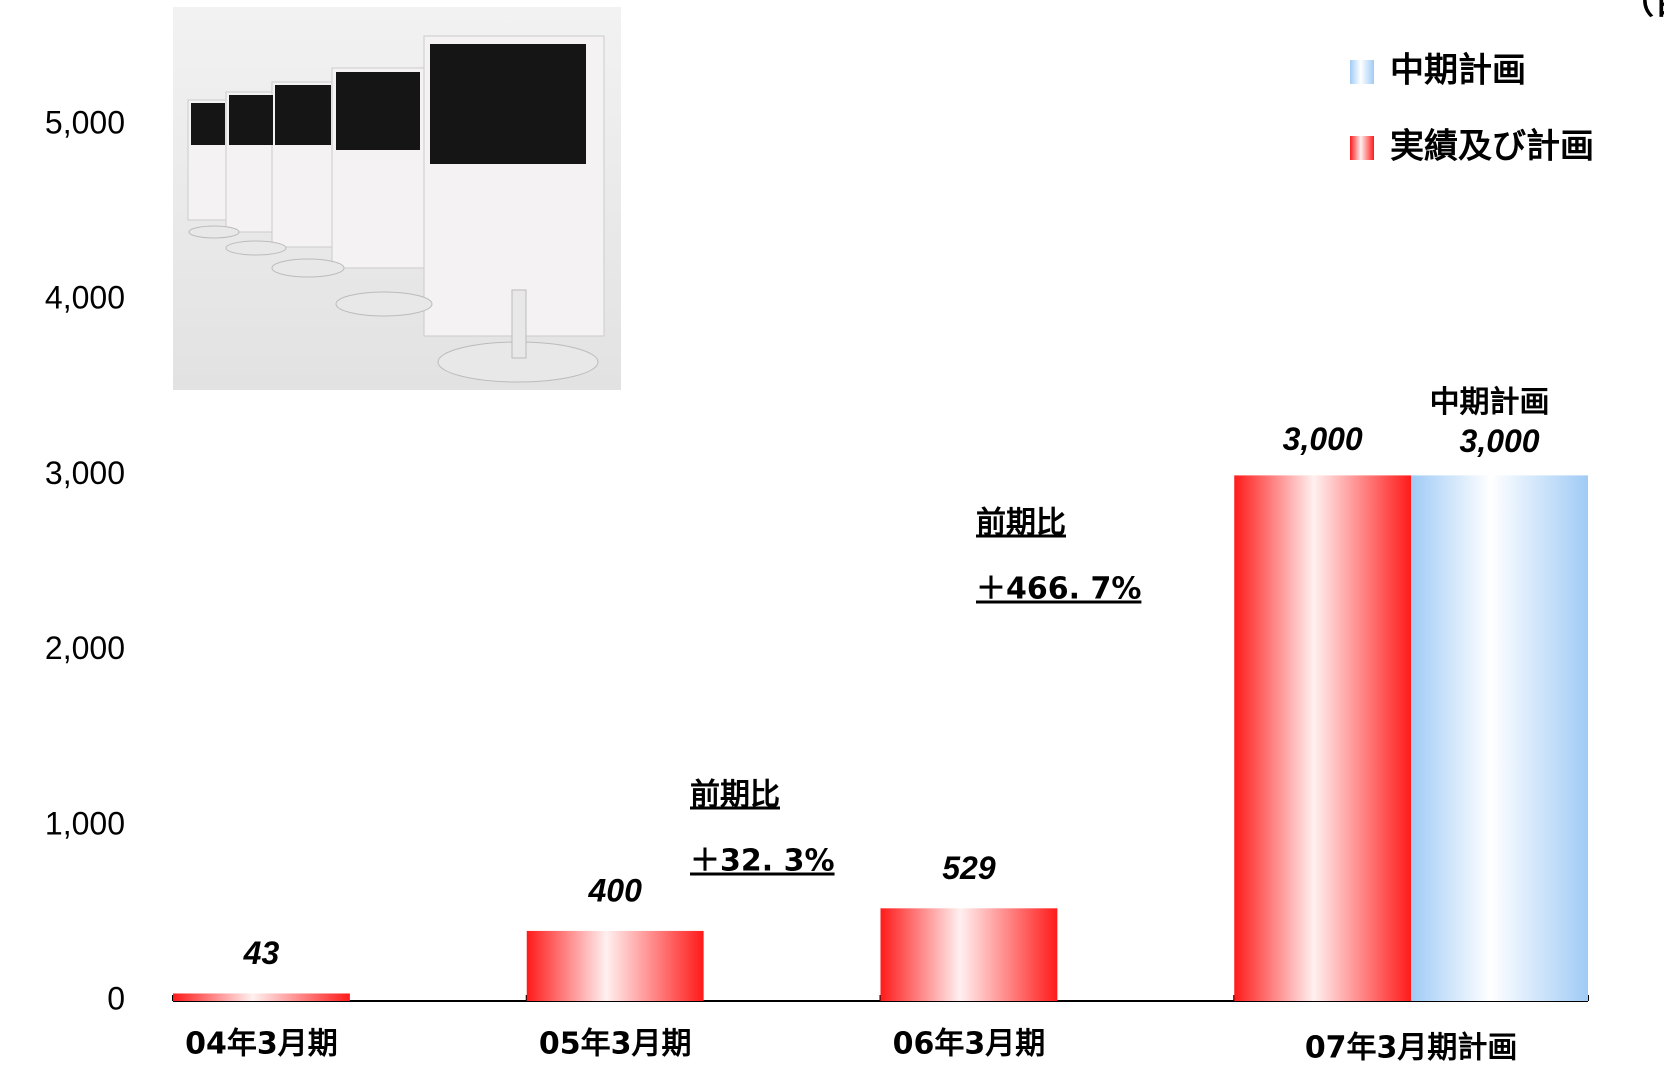 The width and height of the screenshot is (1664, 1065). What do you see at coordinates (85, 122) in the screenshot?
I see `y-tick-label: 5,000` at bounding box center [85, 122].